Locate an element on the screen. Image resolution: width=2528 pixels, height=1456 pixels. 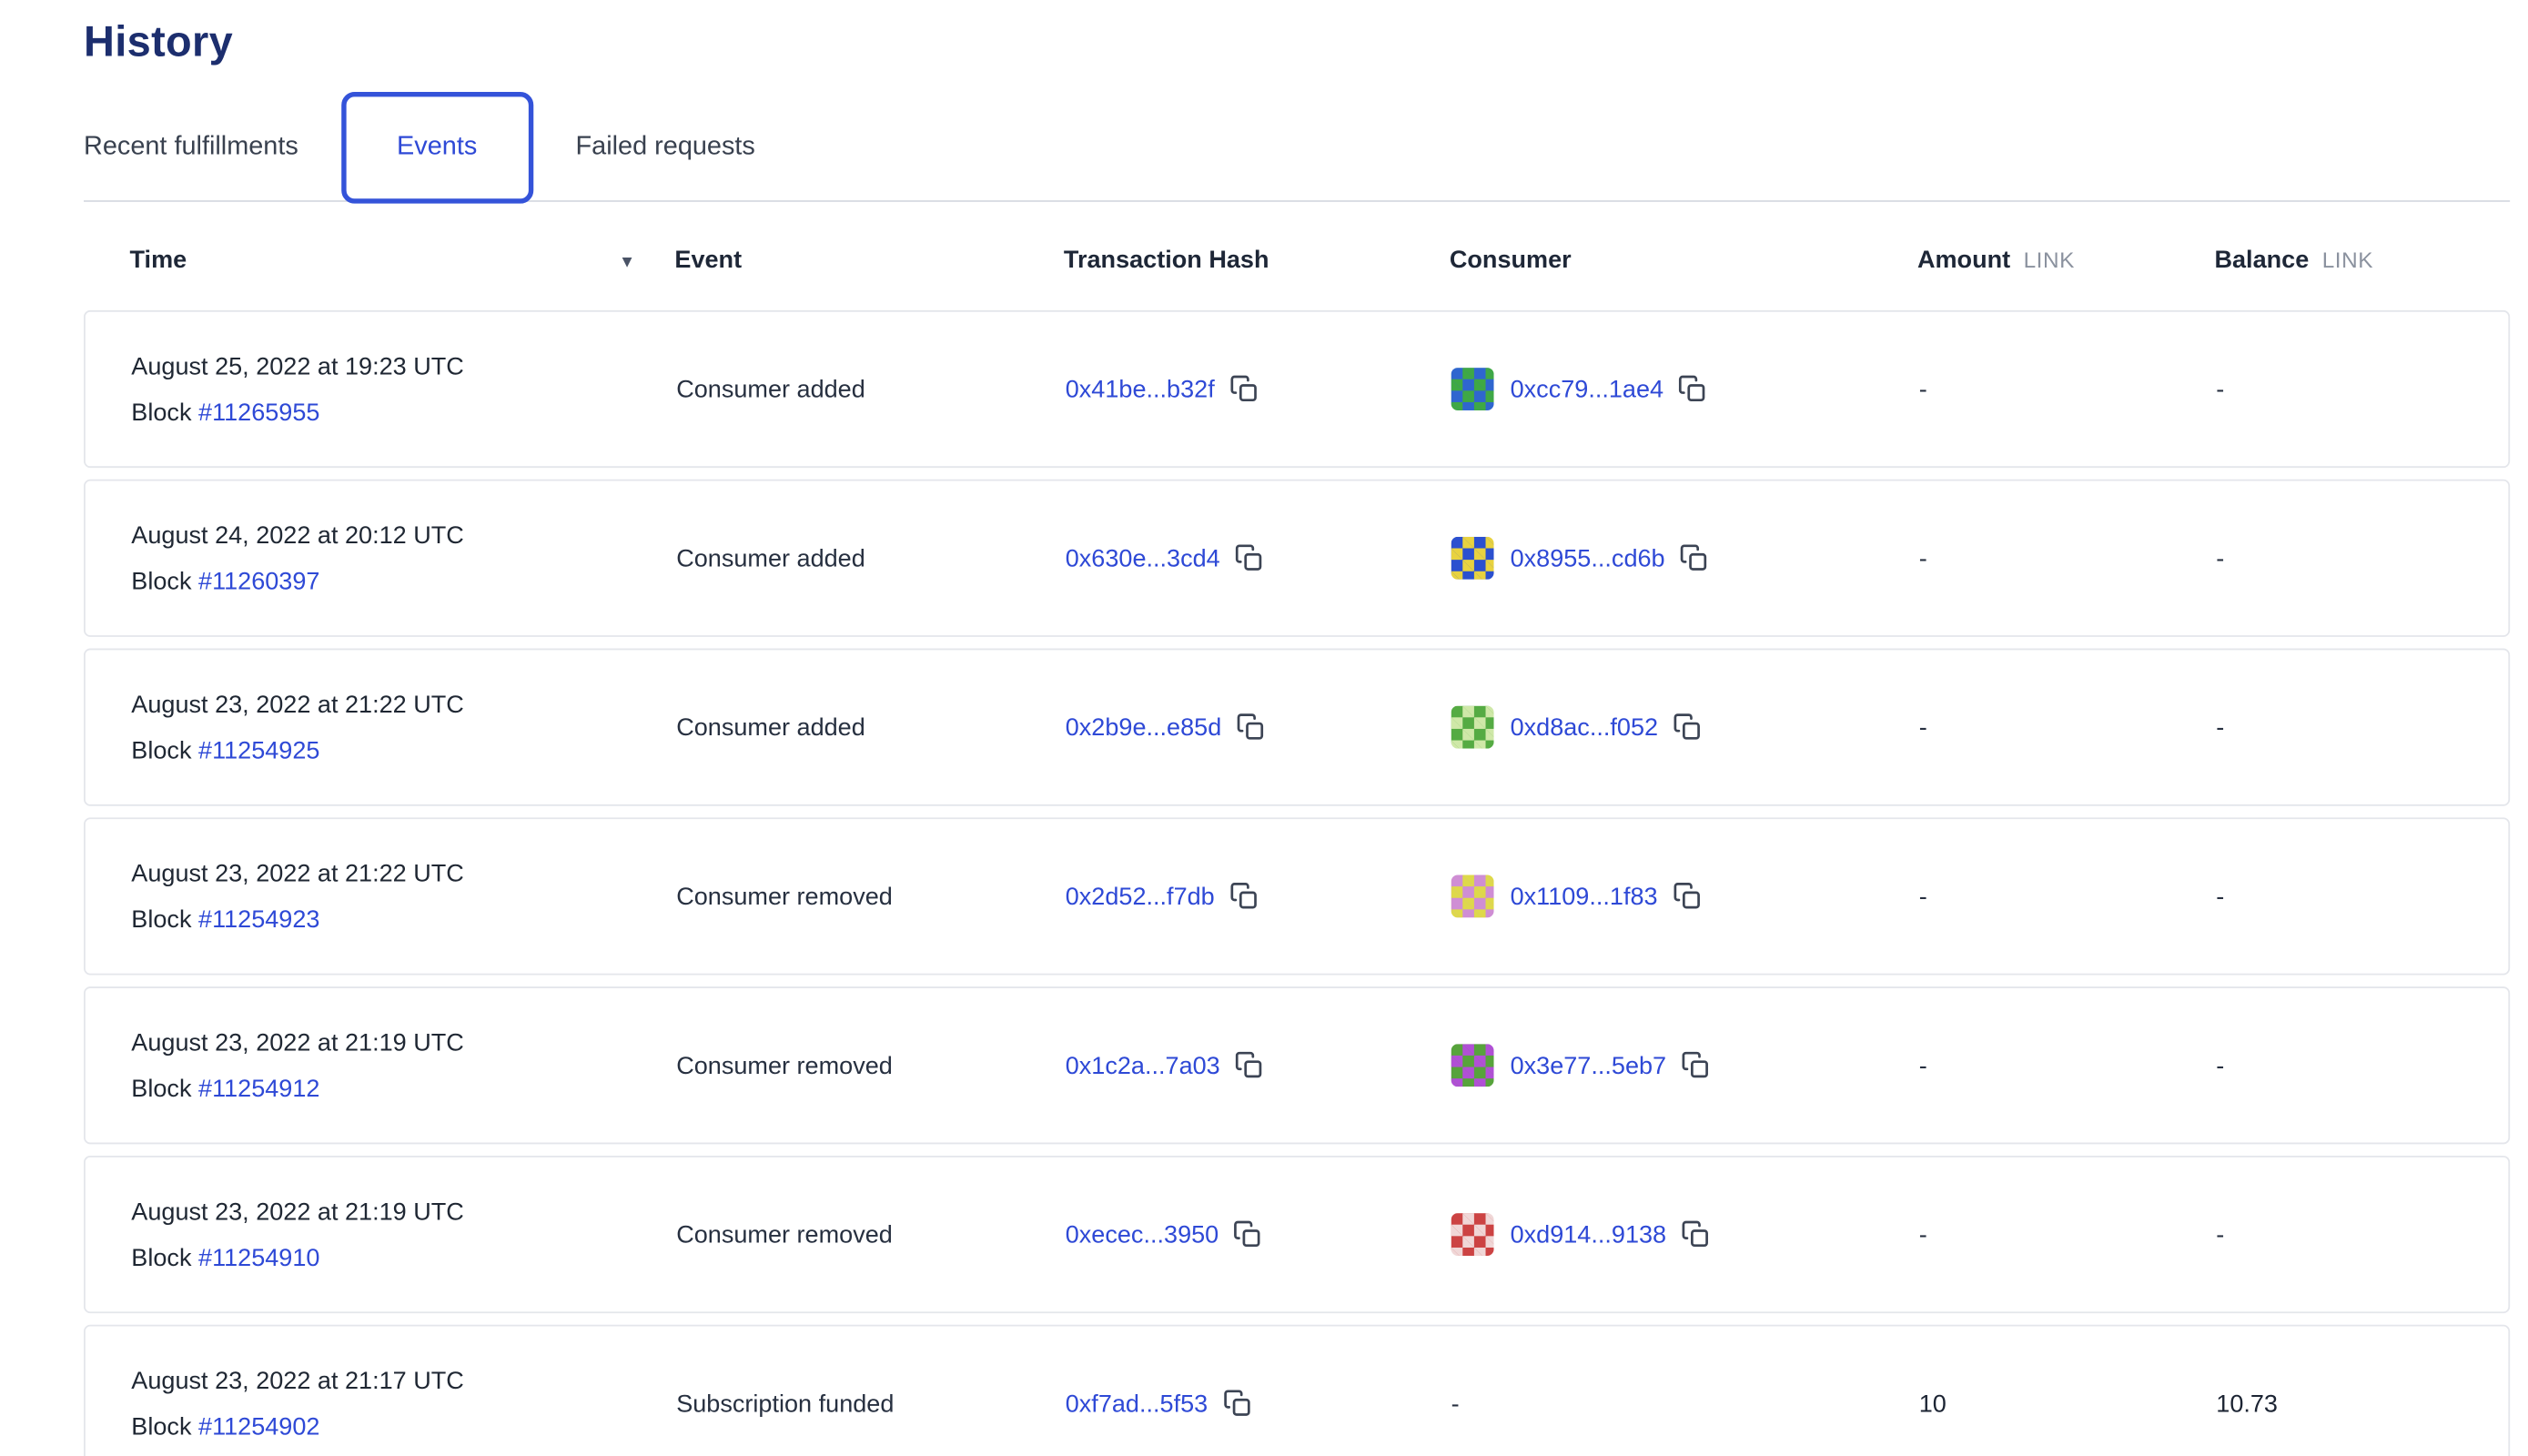
column-header-balance: Balance LINK is located at coordinates (2362, 261).